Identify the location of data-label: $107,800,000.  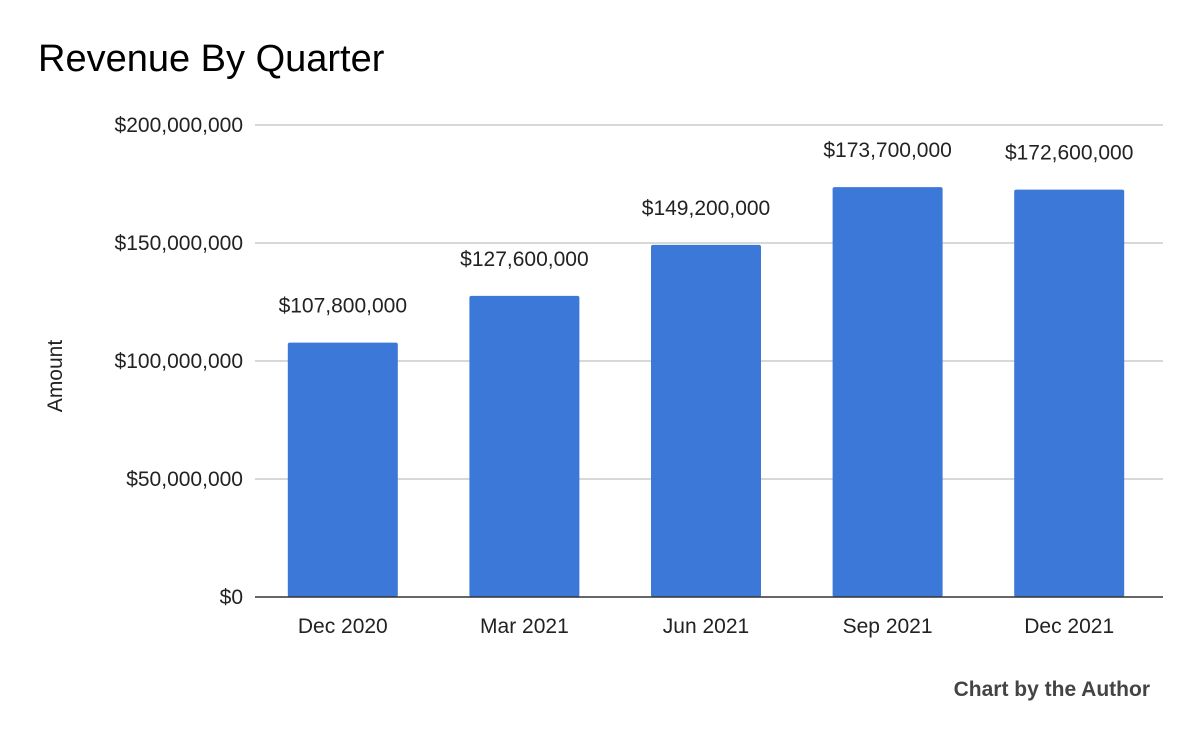
(343, 306).